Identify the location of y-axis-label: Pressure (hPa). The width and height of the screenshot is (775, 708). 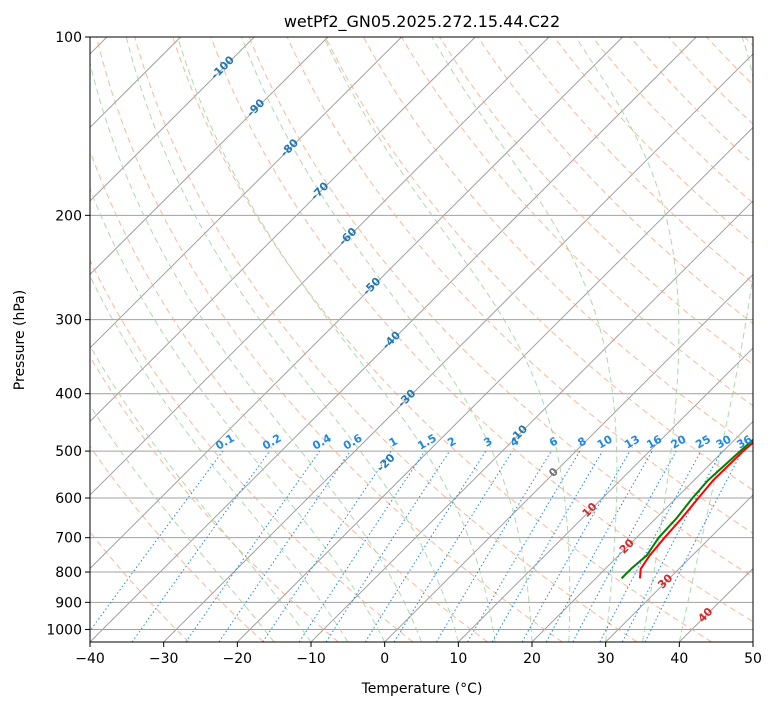
(20, 340).